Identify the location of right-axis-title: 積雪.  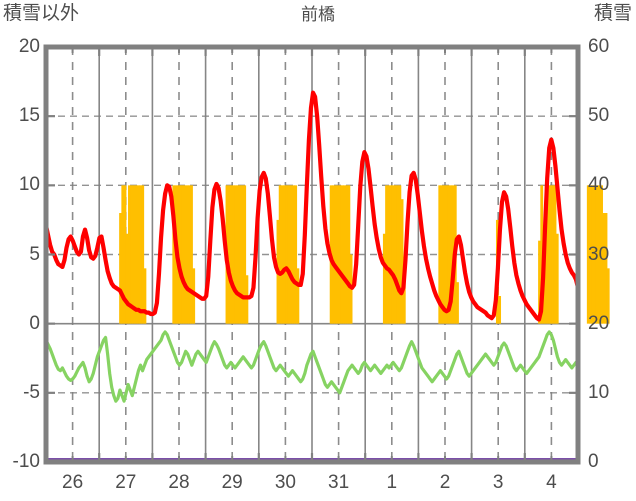
(612, 13).